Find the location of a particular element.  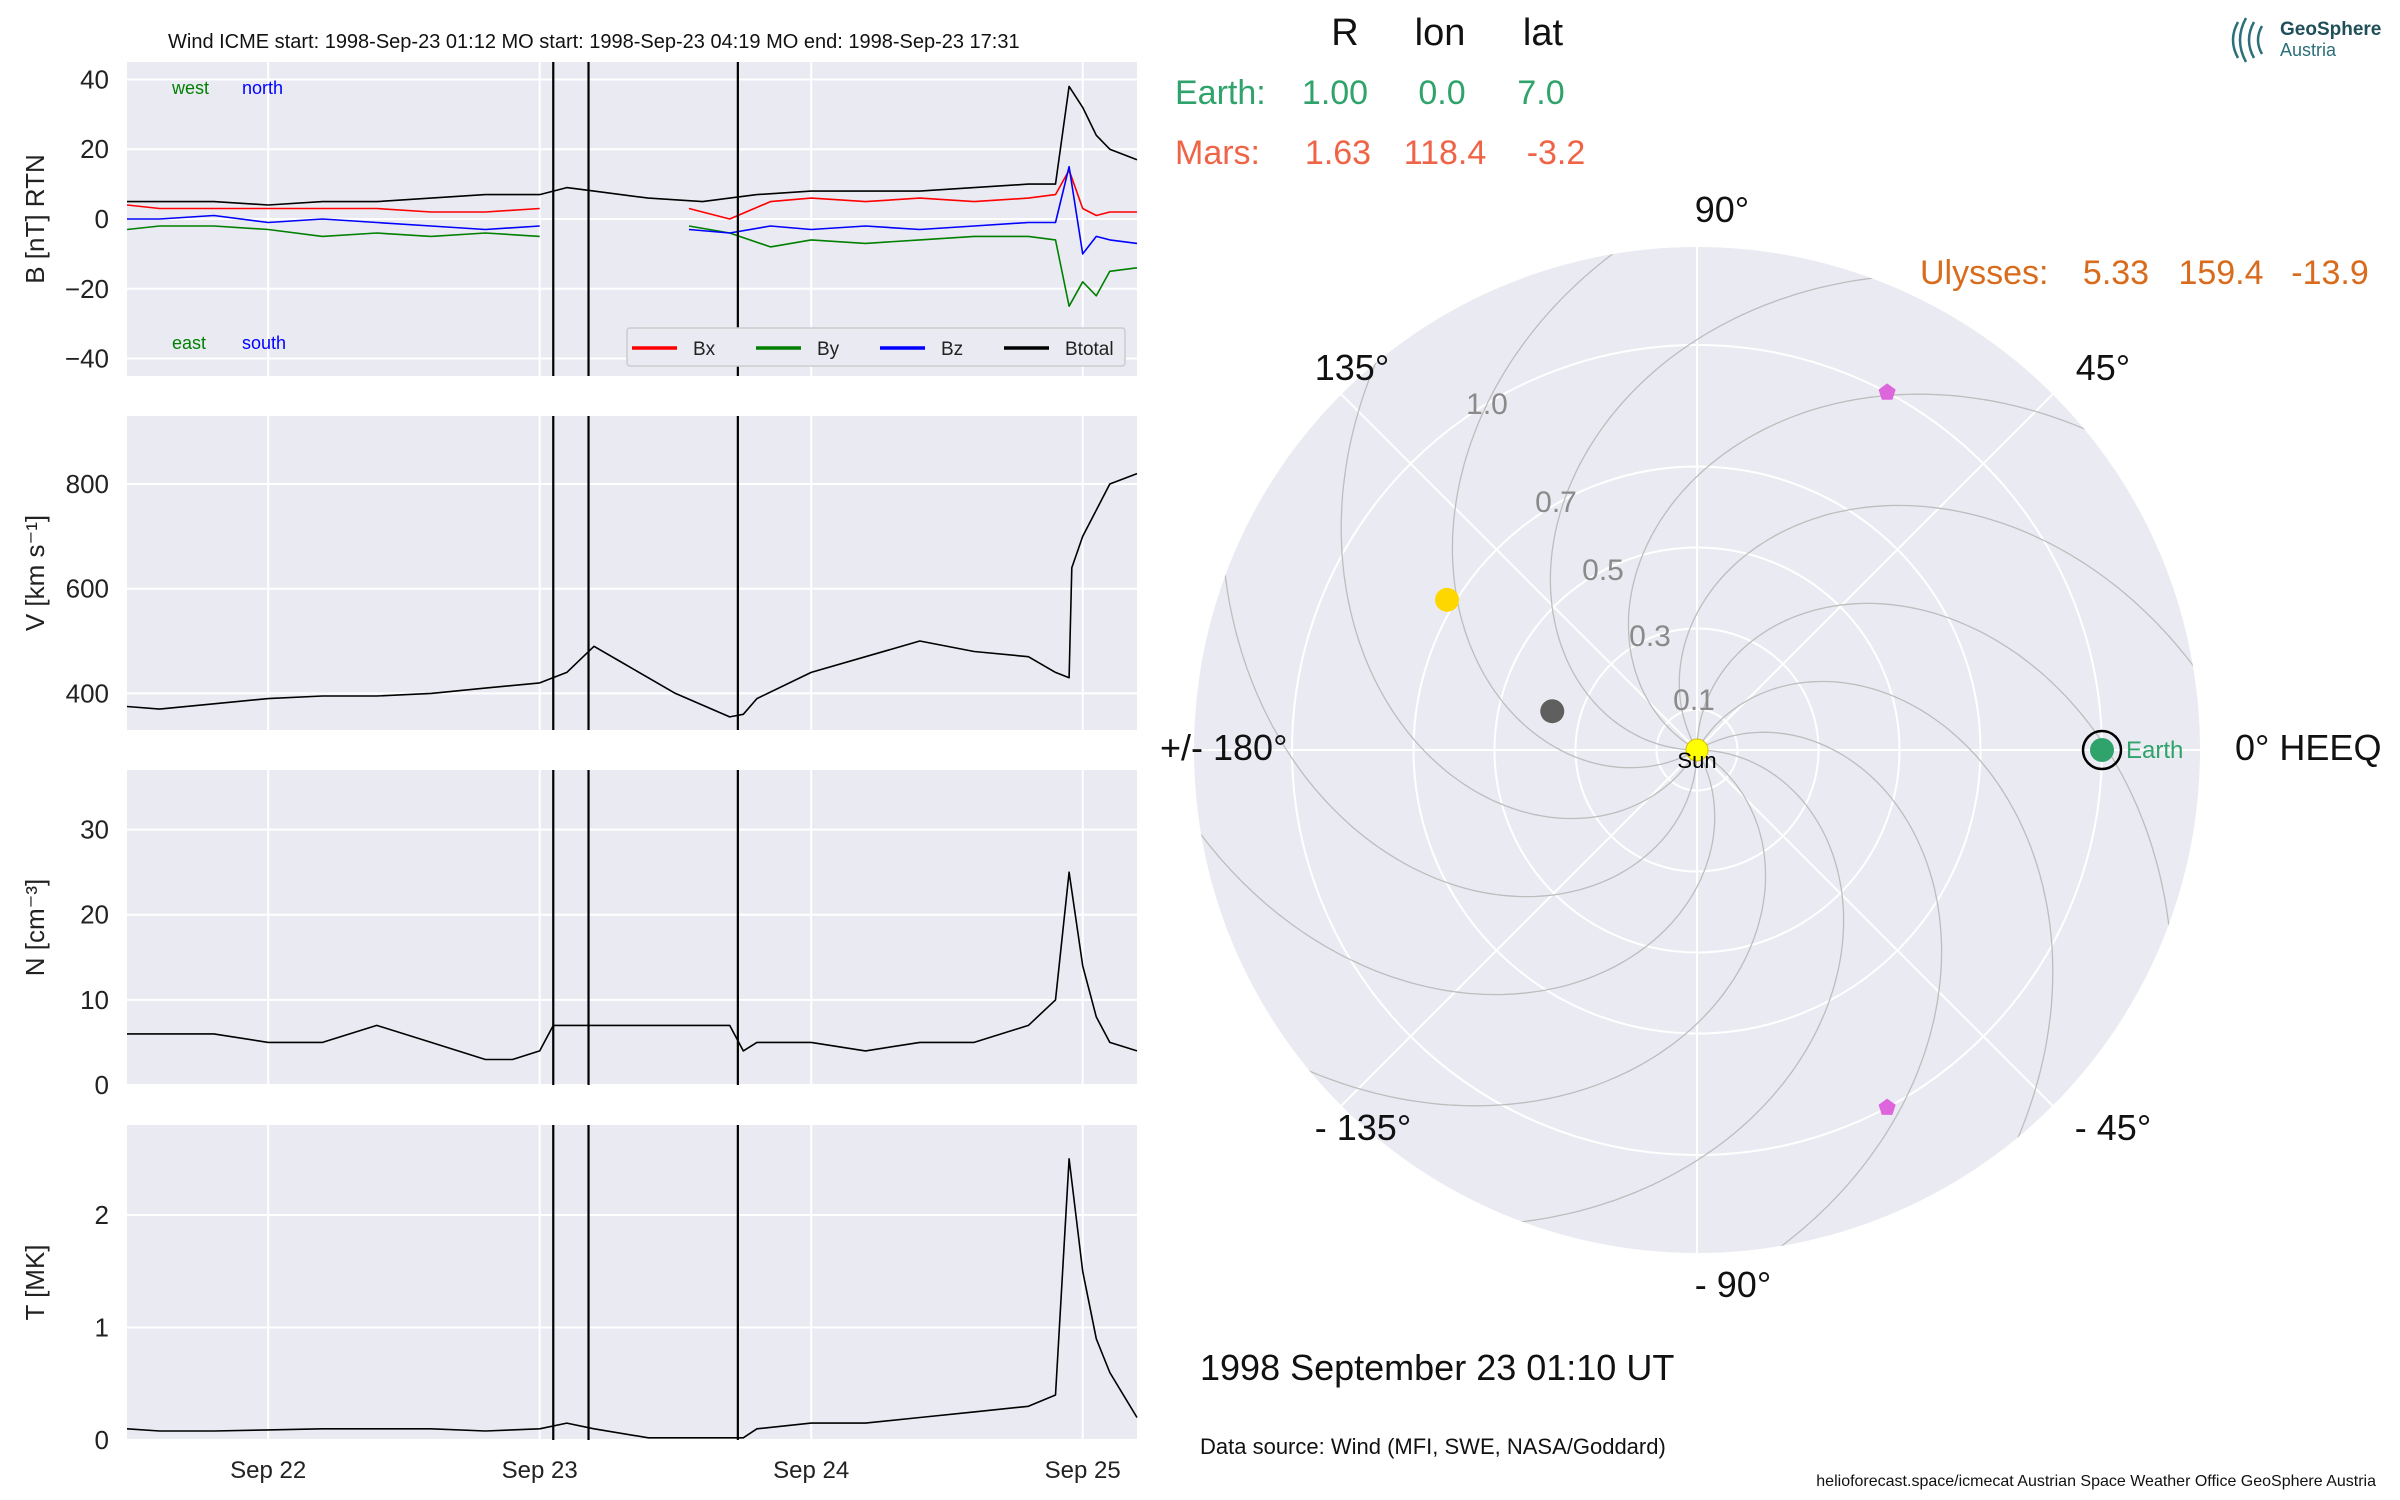

logo-line2: Austria is located at coordinates (2308, 50).